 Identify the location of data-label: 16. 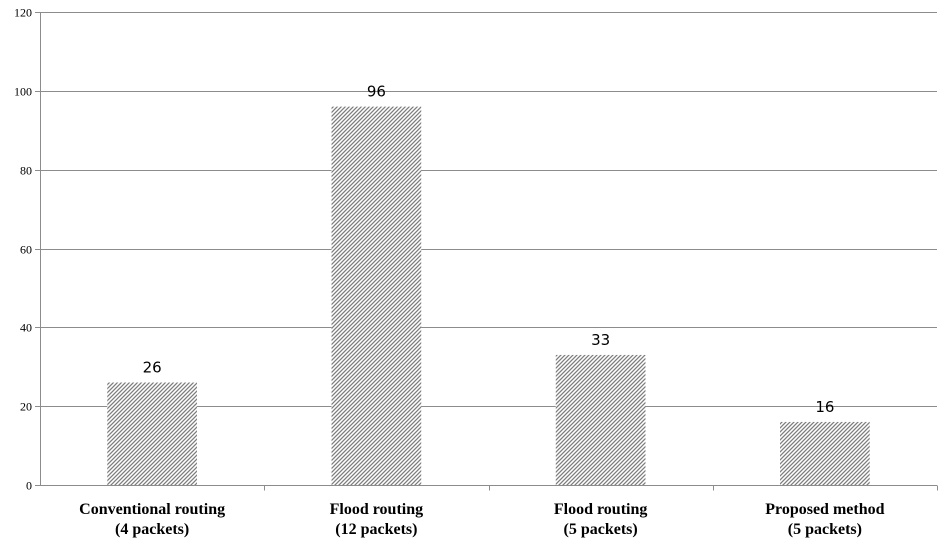
(824, 407).